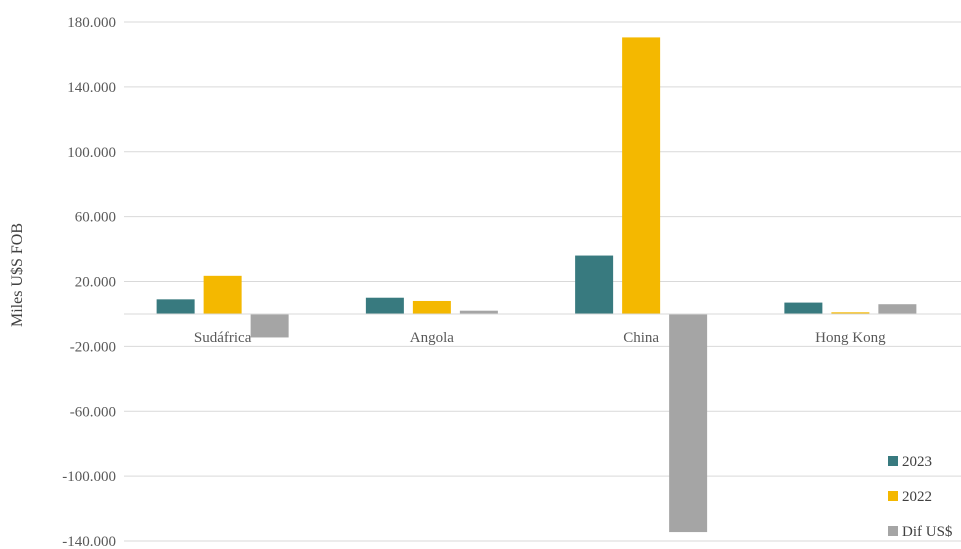 The image size is (961, 549). What do you see at coordinates (917, 497) in the screenshot?
I see `legend-entry: 2022` at bounding box center [917, 497].